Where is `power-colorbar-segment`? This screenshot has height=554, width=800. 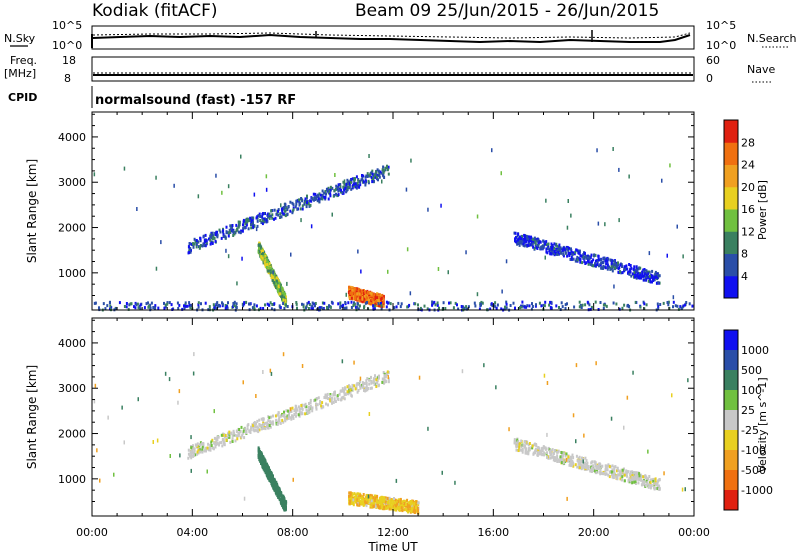
power-colorbar-segment is located at coordinates (731, 198).